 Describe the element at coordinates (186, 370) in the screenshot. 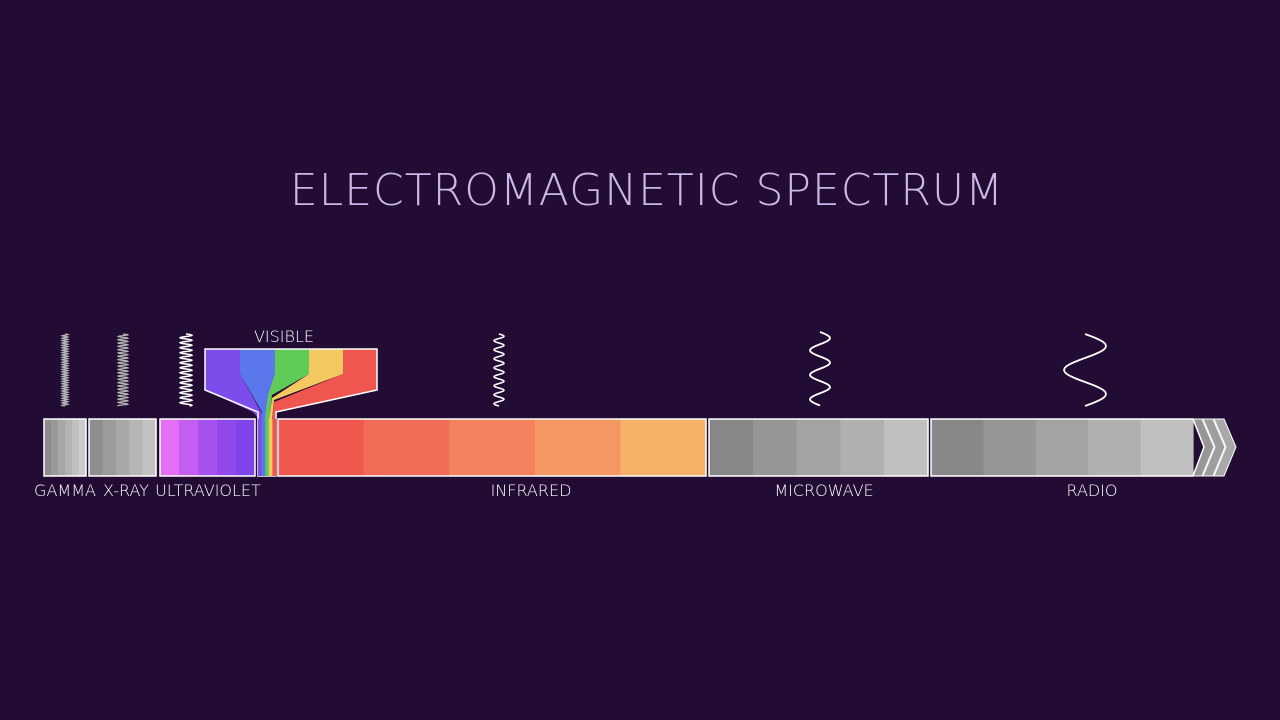

I see `ultraviolet-wave-icon` at that location.